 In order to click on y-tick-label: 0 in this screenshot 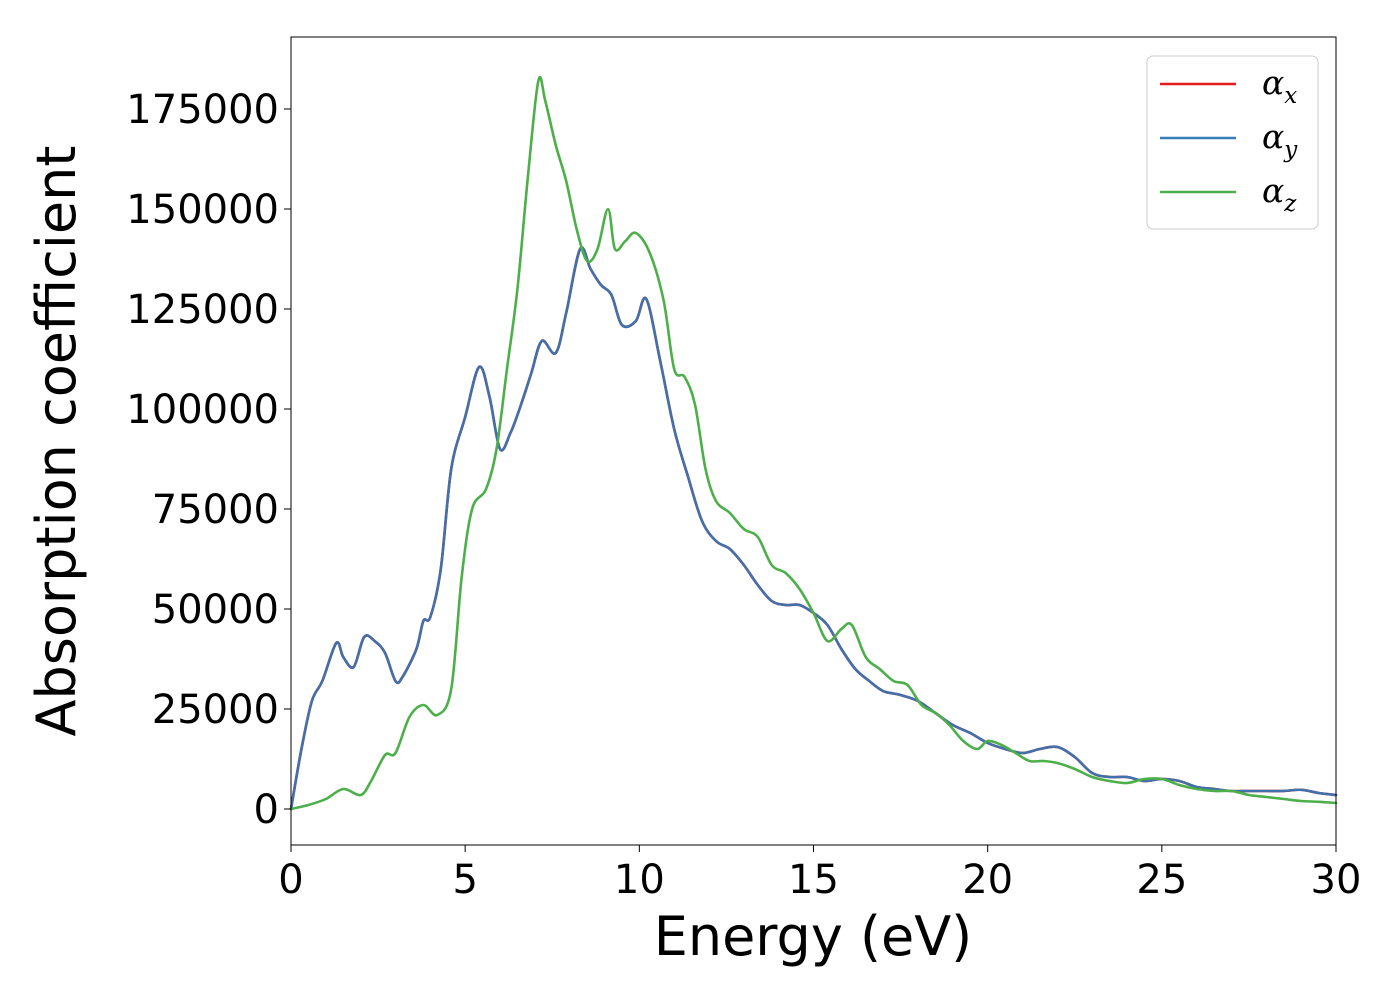, I will do `click(266, 810)`.